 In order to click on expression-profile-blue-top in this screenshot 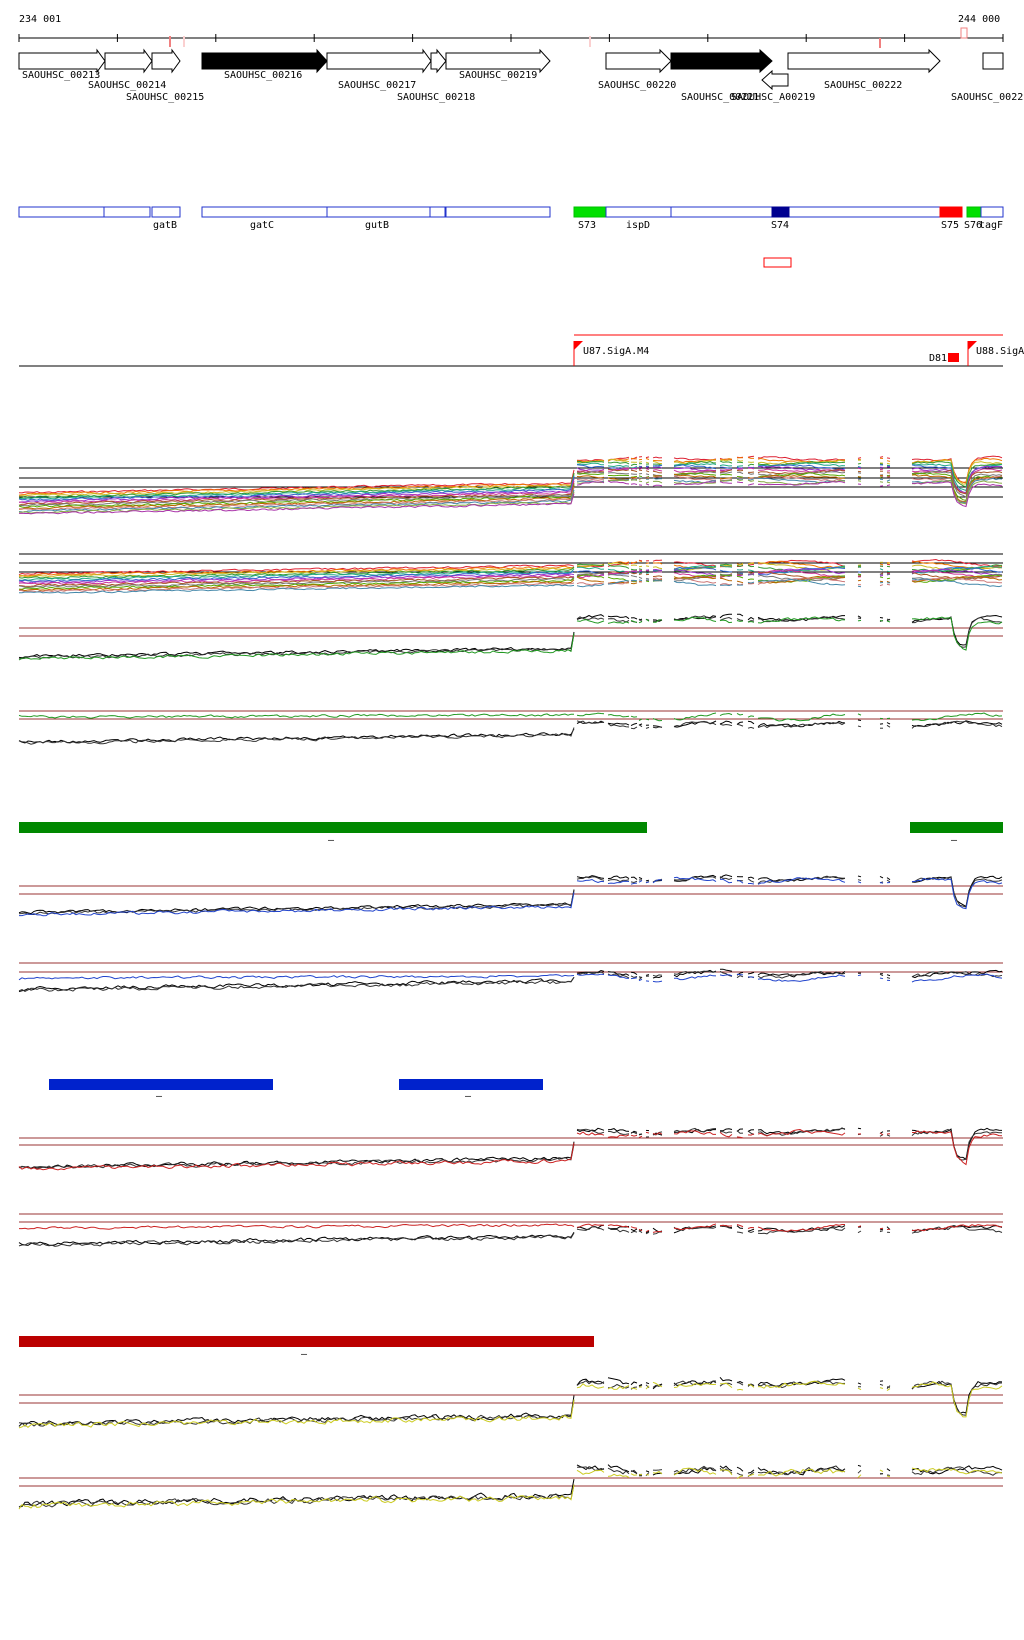, I will do `click(510, 895)`.